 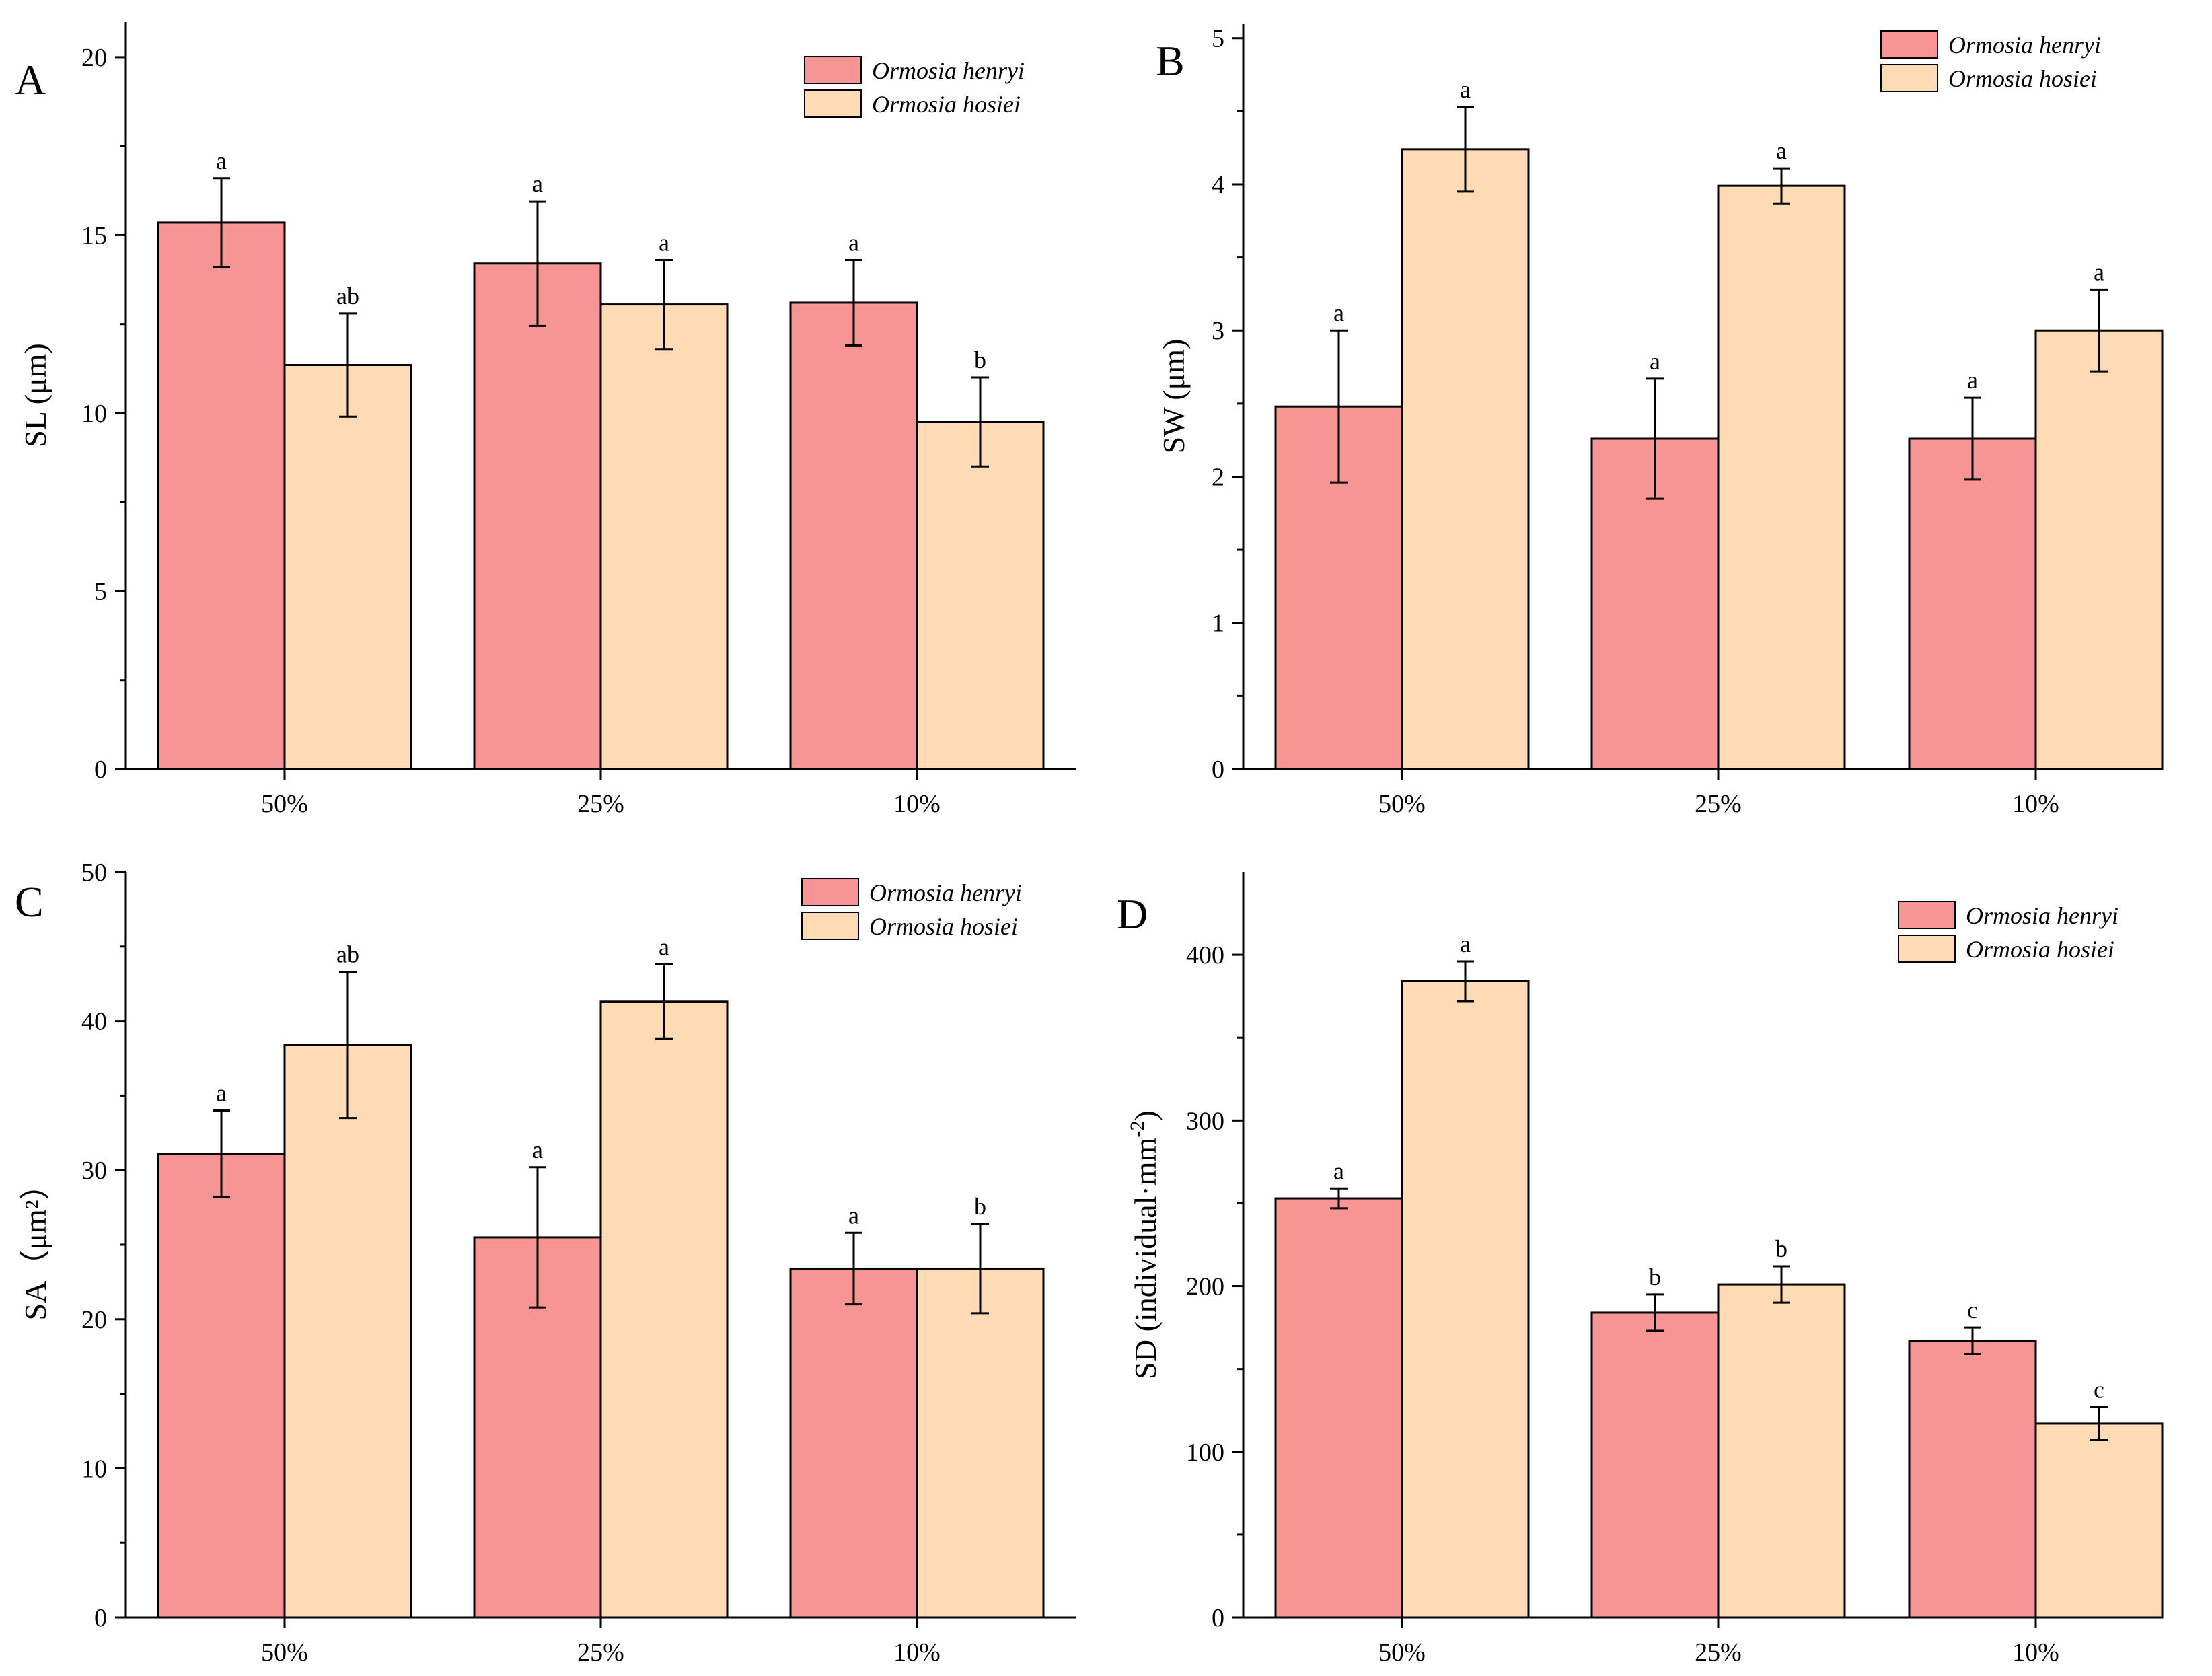 What do you see at coordinates (1218, 331) in the screenshot?
I see `y-tick-label: 3` at bounding box center [1218, 331].